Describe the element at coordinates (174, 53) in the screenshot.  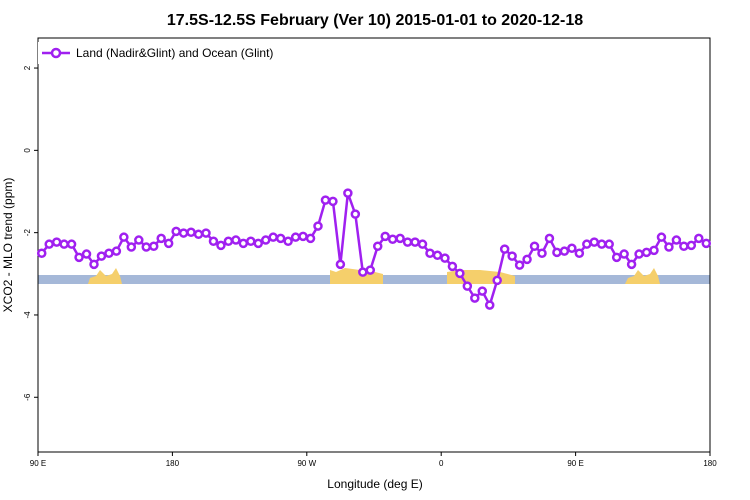
I see `legend-label: Land (Nadir&Glint) and Ocean (Glint)` at that location.